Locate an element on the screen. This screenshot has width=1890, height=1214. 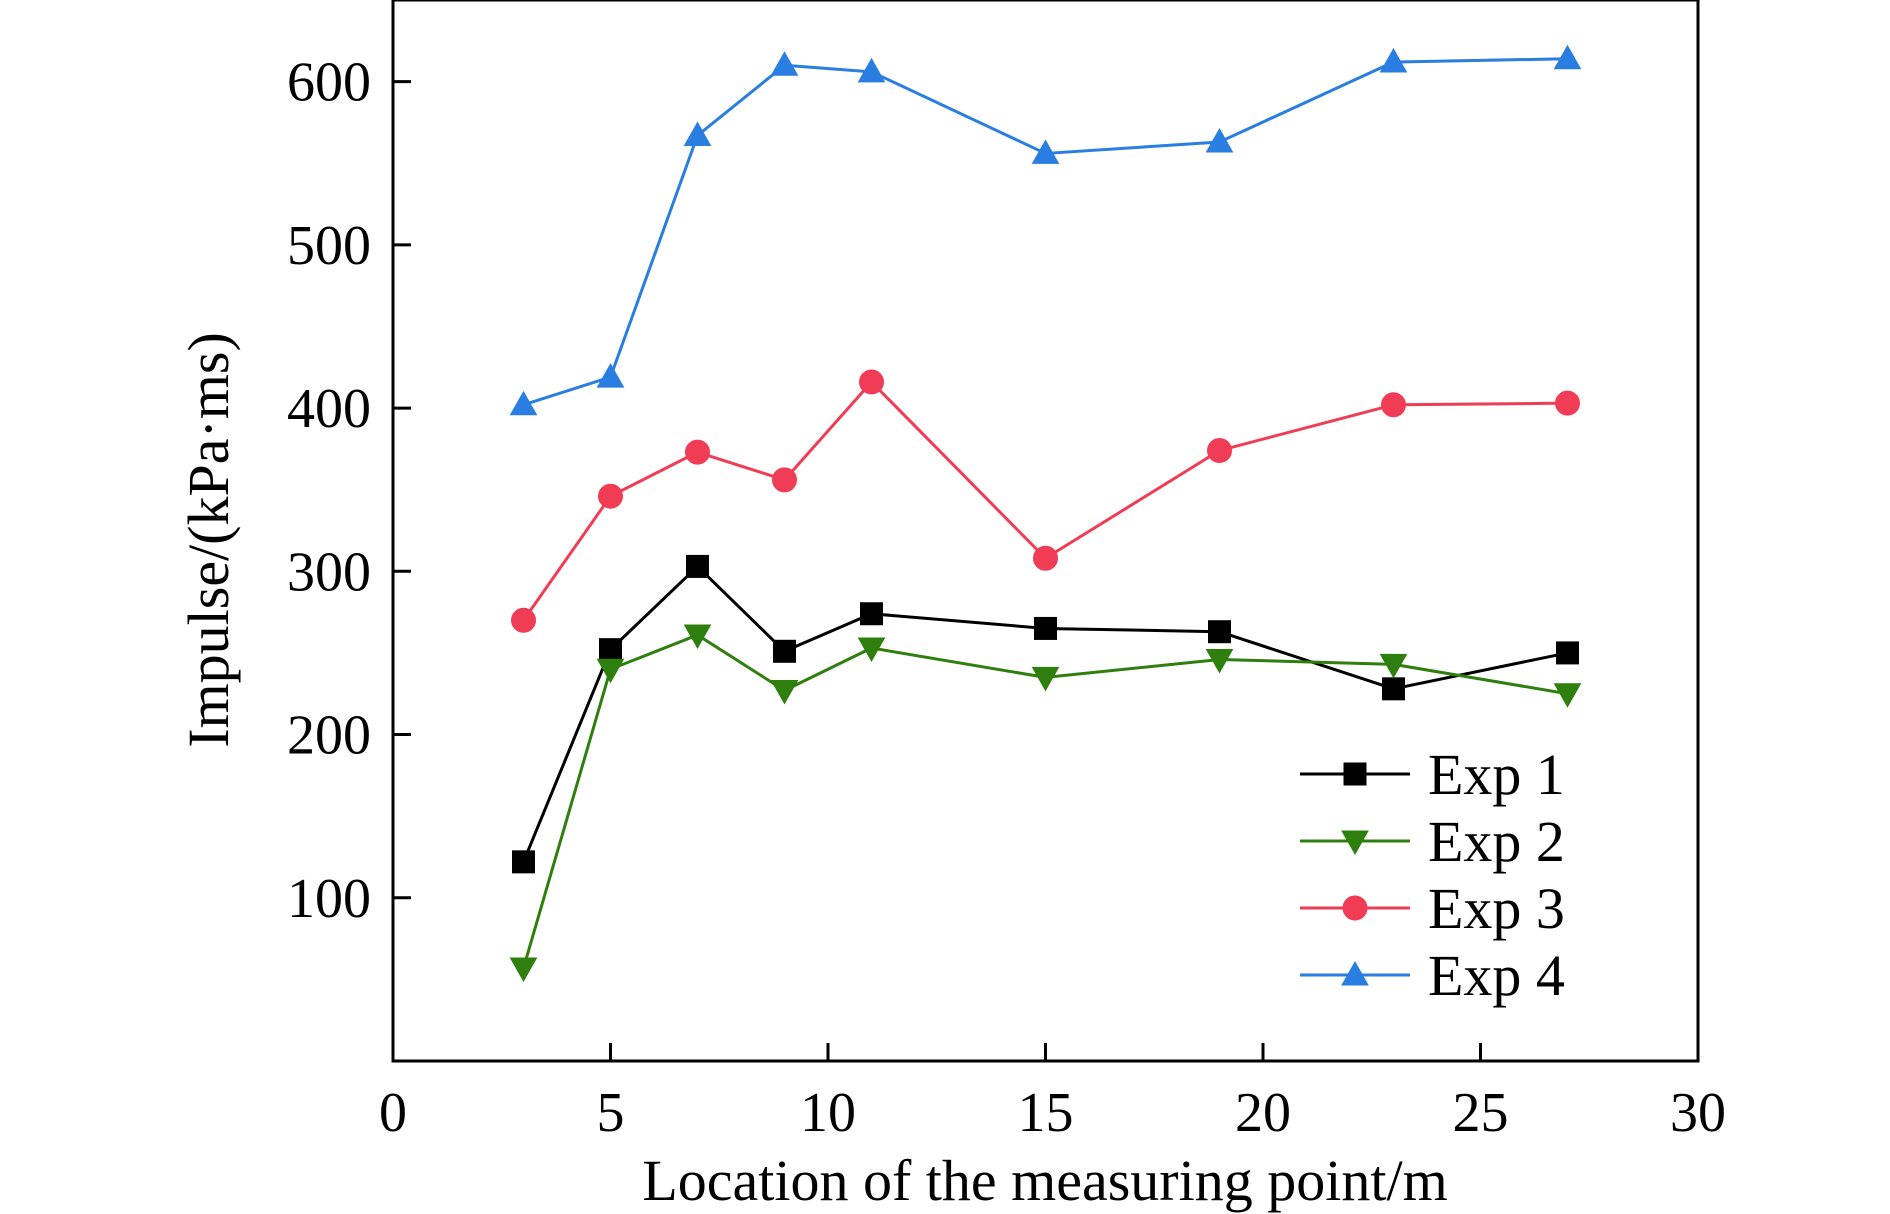
legend-label: Exp 3 is located at coordinates (1496, 908).